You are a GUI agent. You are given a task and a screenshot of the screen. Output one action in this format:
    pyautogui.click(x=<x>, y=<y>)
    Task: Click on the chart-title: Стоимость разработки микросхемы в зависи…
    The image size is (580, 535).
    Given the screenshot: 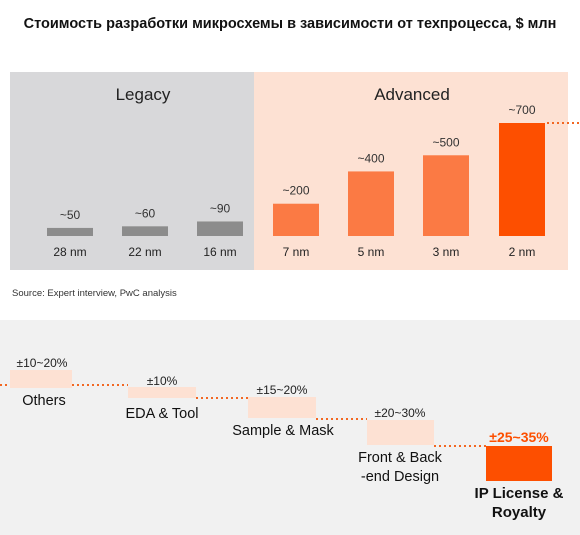 What is the action you would take?
    pyautogui.click(x=290, y=24)
    